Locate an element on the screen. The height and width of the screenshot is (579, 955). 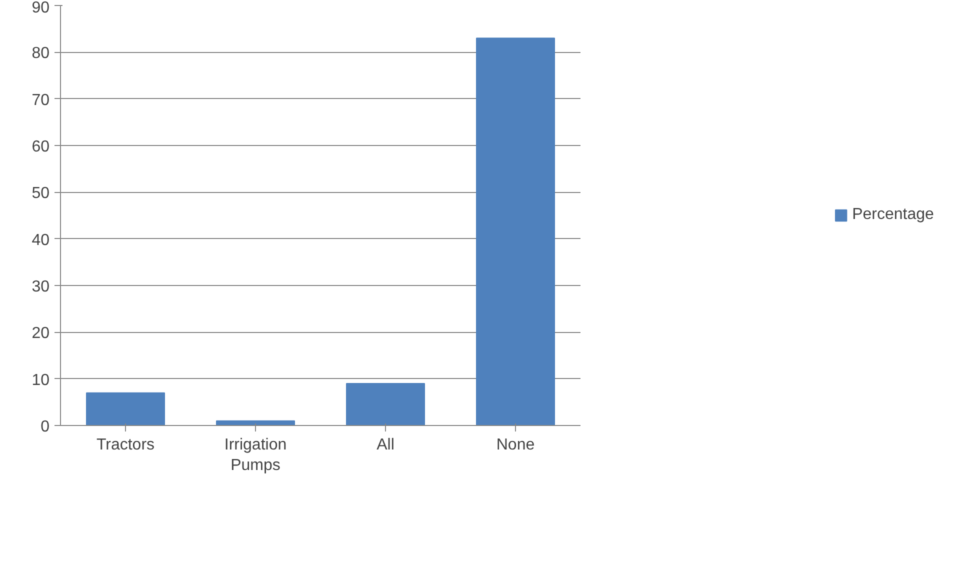
legend-label: Percentage is located at coordinates (893, 215).